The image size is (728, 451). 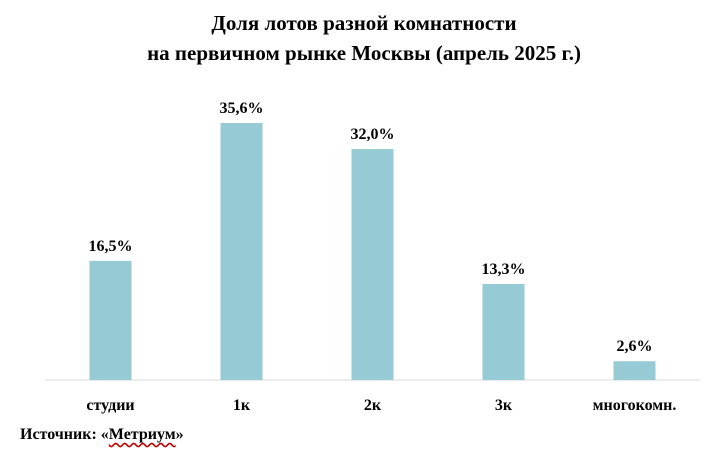 I want to click on category-label-3: 3к, so click(x=504, y=405).